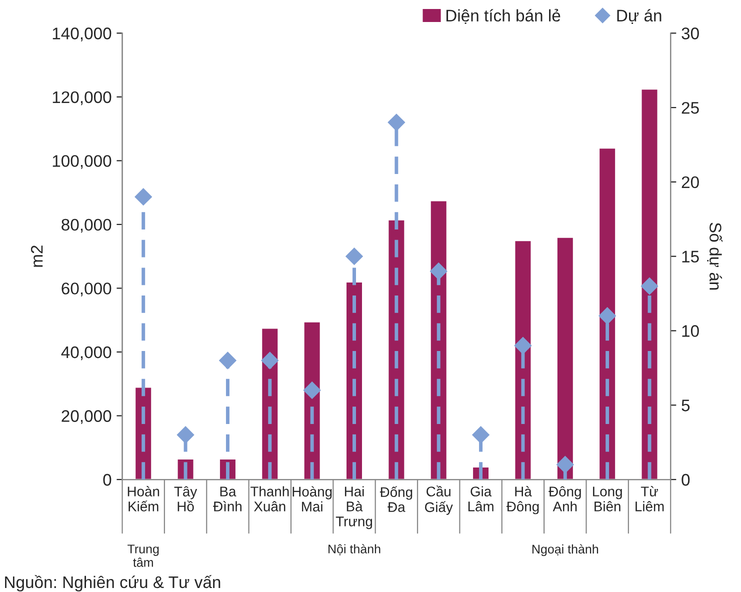 This screenshot has height=592, width=741. I want to click on y-tick-label: 100,000, so click(82, 162).